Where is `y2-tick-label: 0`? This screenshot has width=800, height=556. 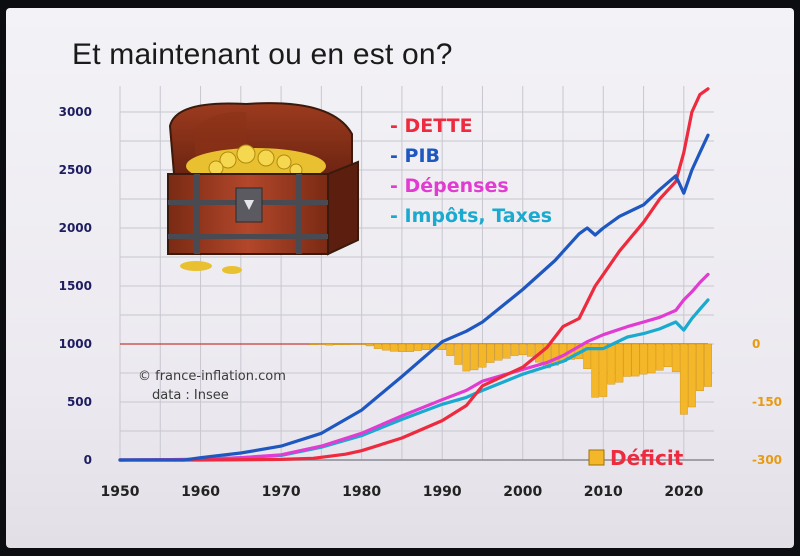 y2-tick-label: 0 is located at coordinates (756, 344).